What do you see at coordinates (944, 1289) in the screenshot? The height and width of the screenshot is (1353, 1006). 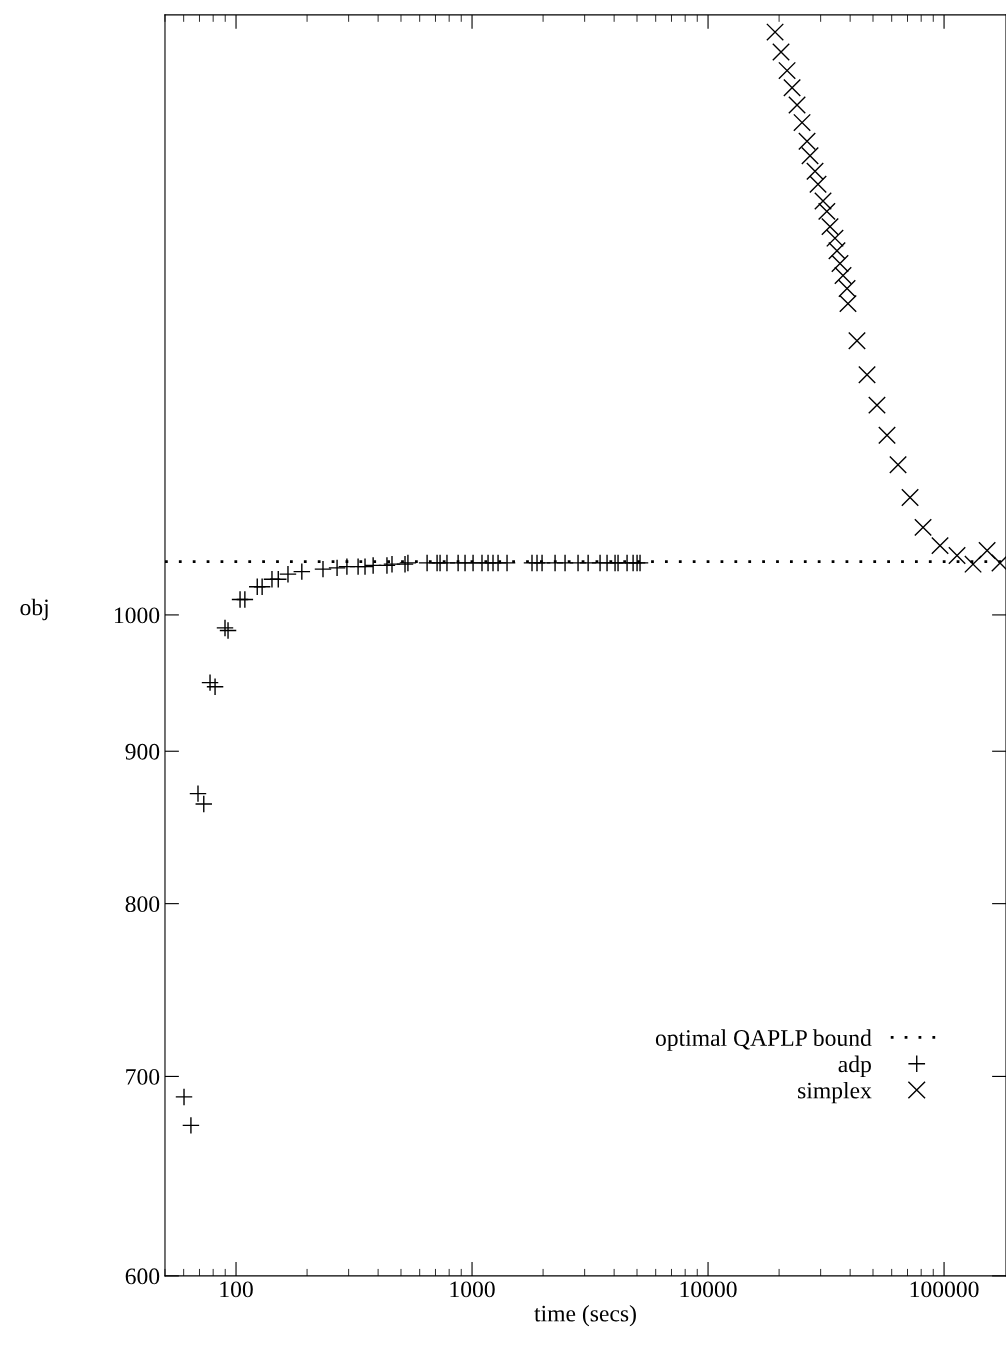 I see `x-tick-label: 100000` at bounding box center [944, 1289].